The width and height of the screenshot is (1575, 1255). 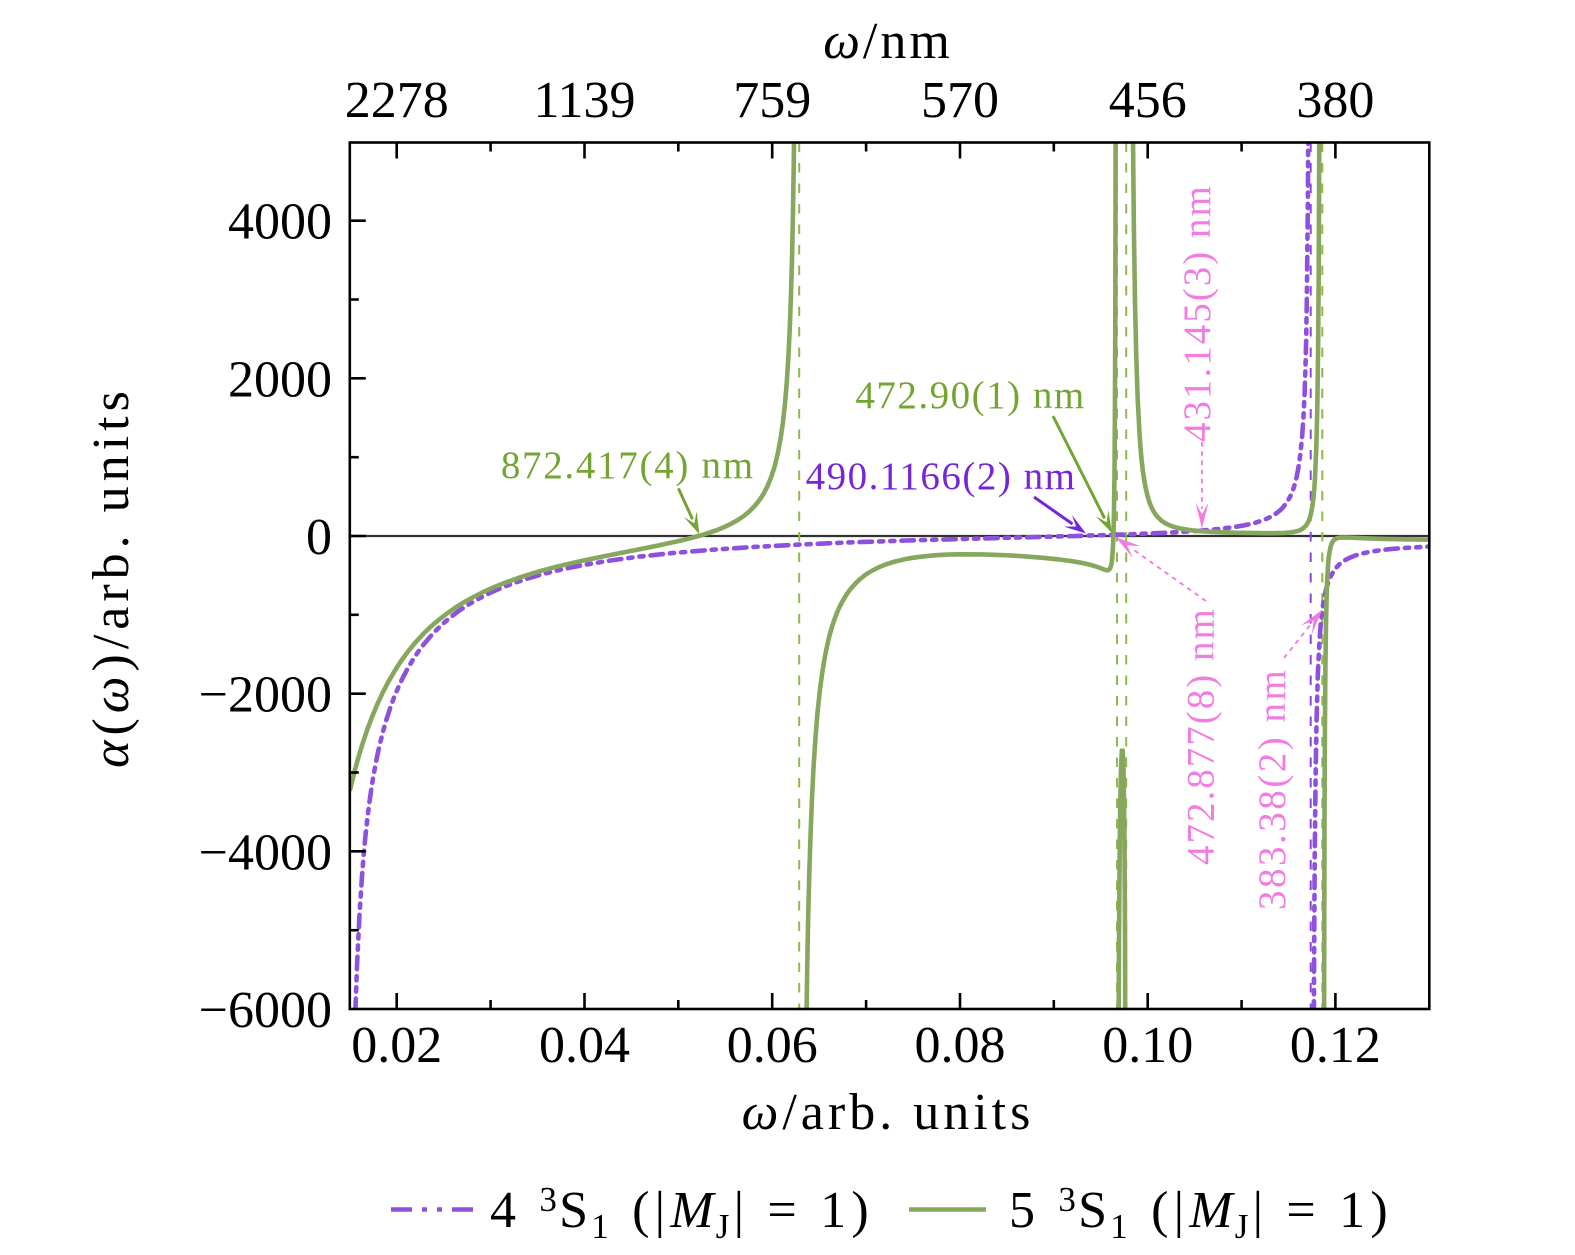 I want to click on svg-text: 0.12, so click(x=1335, y=1045).